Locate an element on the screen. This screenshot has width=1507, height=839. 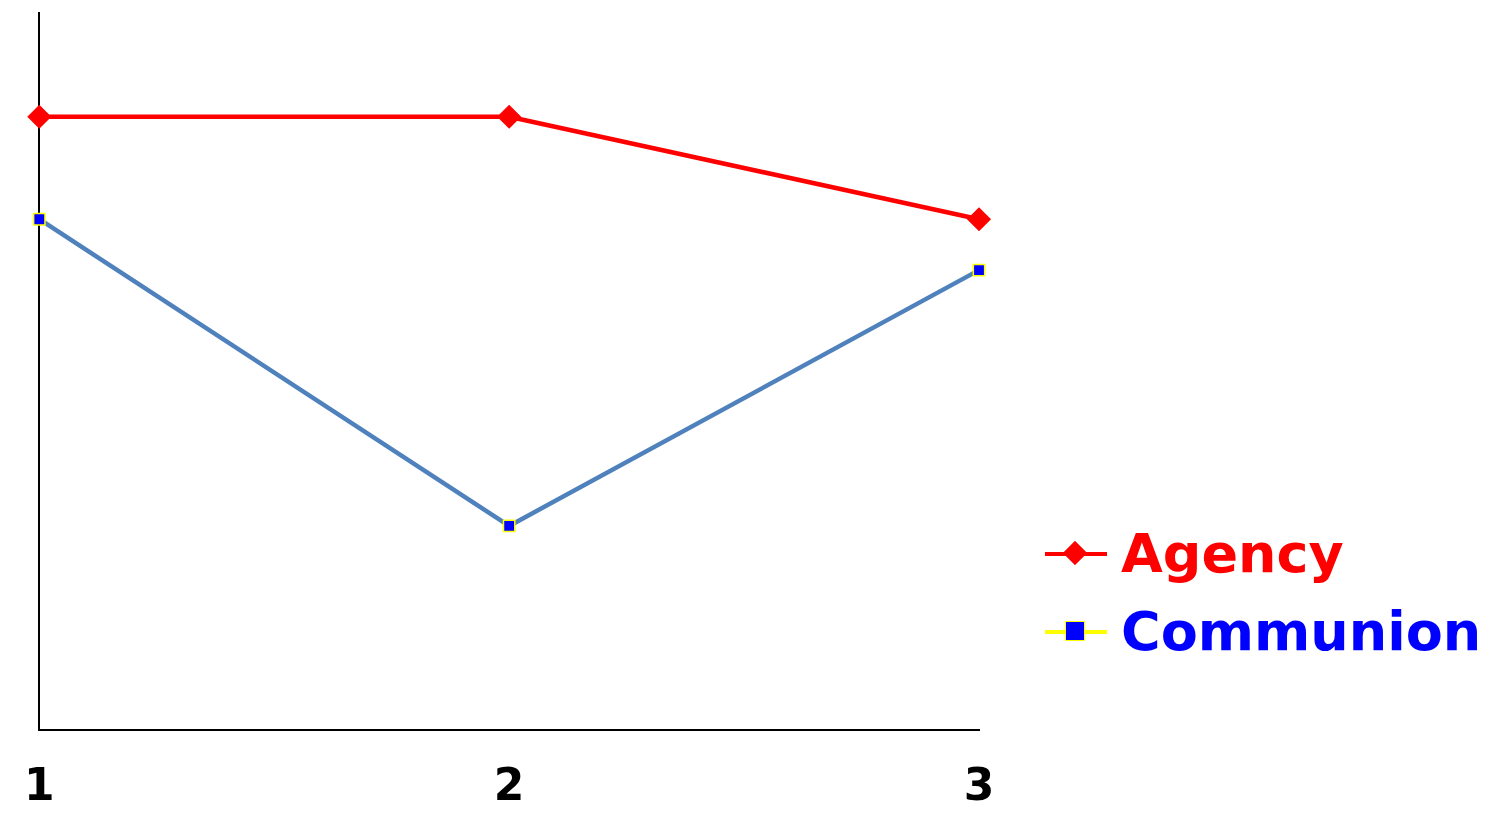
x-tick-label: 1 is located at coordinates (39, 785).